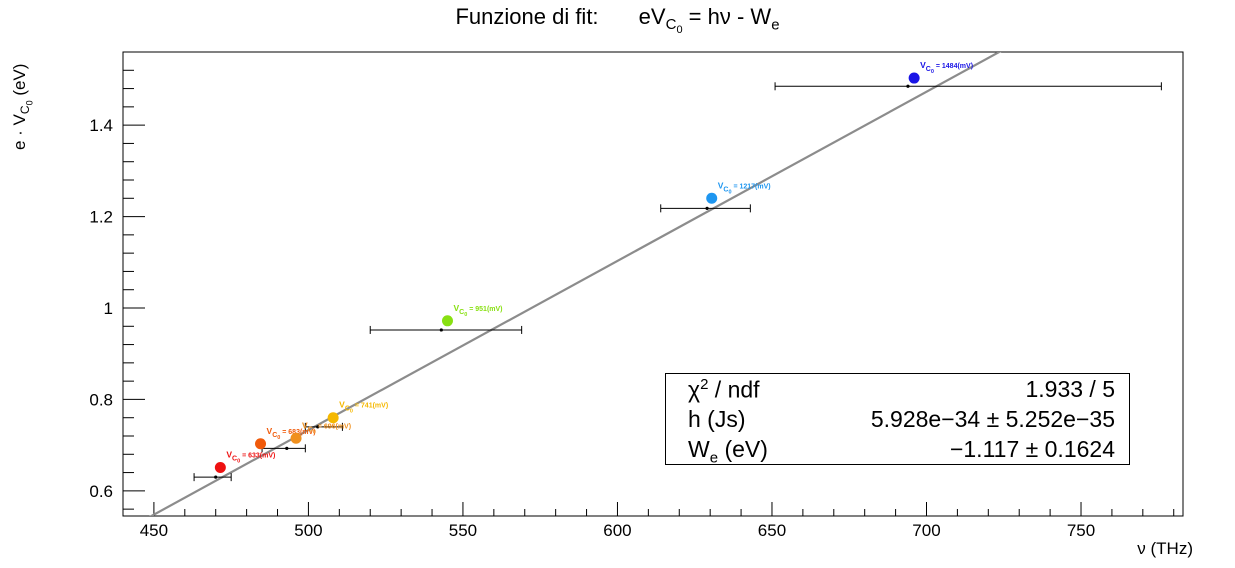  Describe the element at coordinates (617, 20) in the screenshot. I see `chart-title: Funzione di fit: eVC0 = hν - We` at that location.